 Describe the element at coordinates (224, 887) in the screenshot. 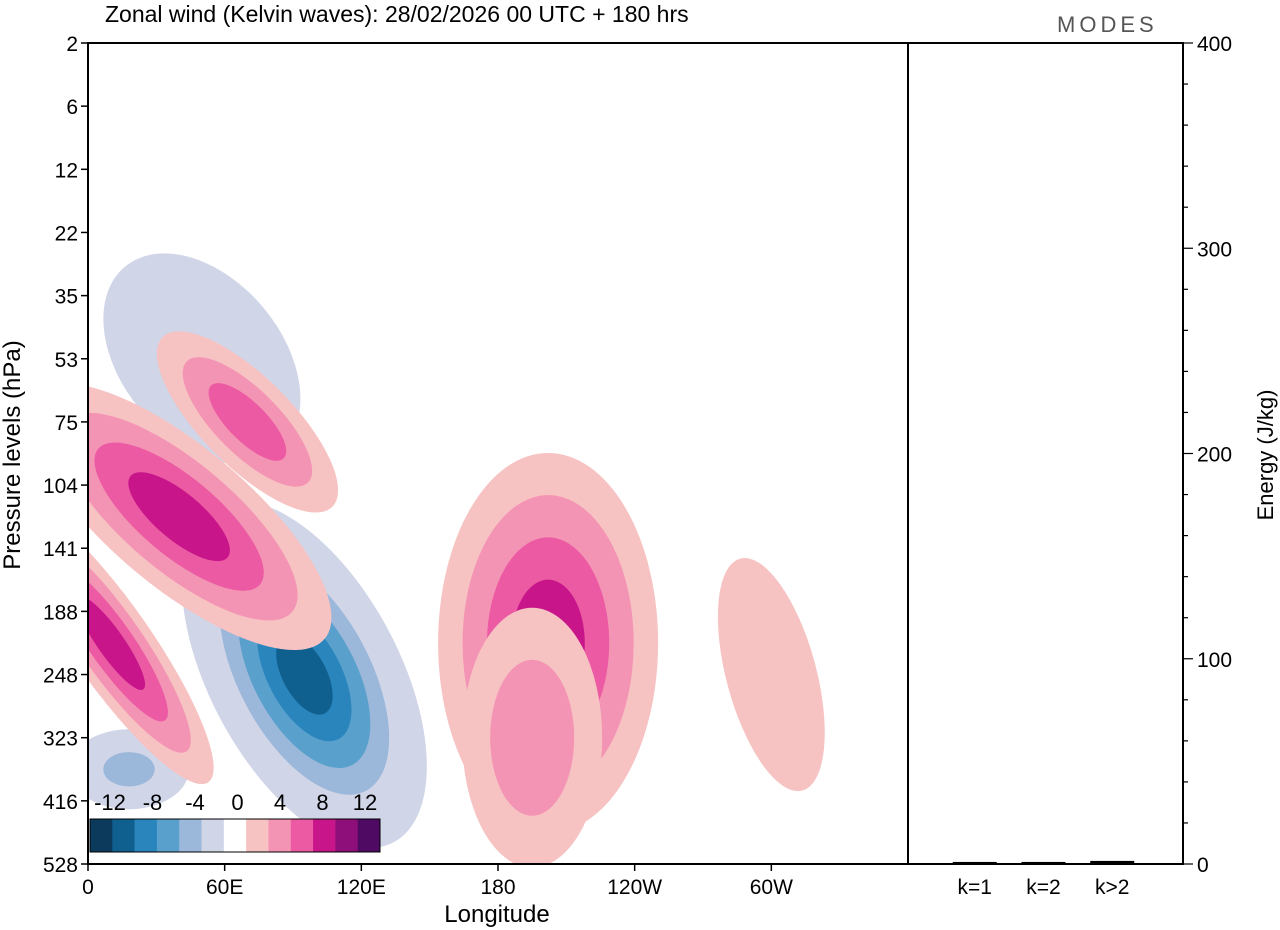

I see `x-tick-label: 60E` at that location.